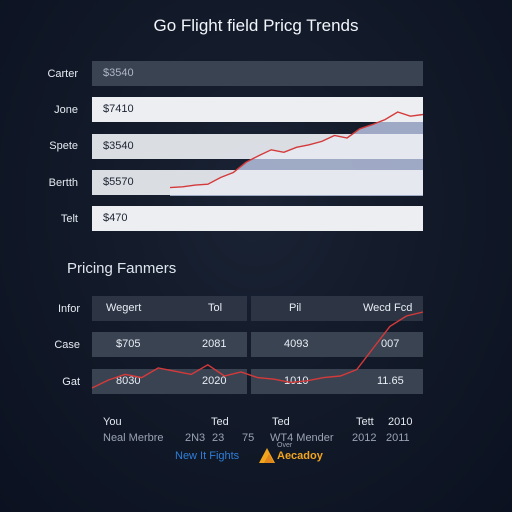 The width and height of the screenshot is (512, 512). I want to click on row-label: Bertth, so click(63, 183).